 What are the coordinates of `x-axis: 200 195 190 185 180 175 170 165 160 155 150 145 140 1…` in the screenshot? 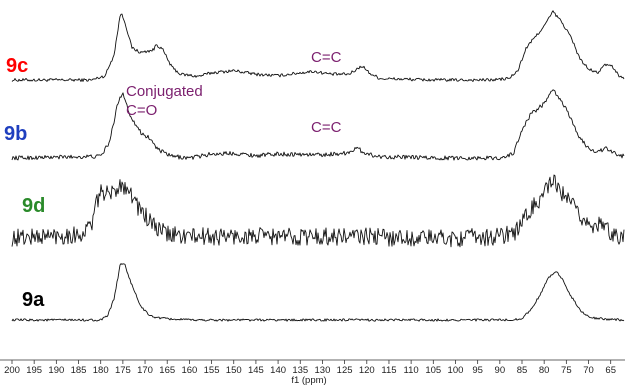 It's located at (312, 367).